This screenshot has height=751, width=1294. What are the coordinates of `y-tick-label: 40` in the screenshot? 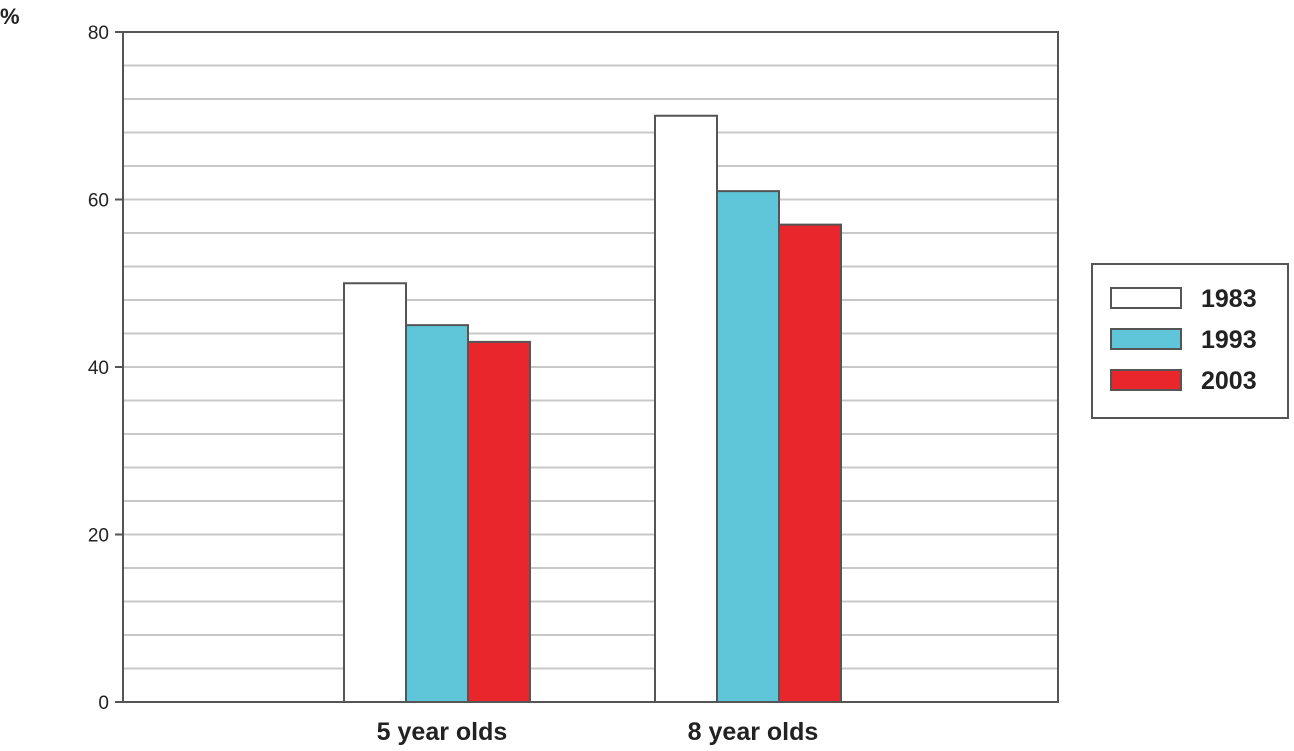 It's located at (98, 368).